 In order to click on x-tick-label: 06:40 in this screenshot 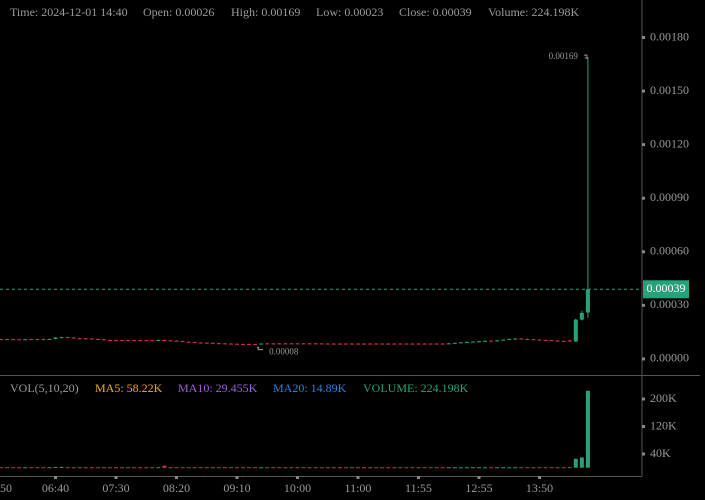, I will do `click(55, 488)`.